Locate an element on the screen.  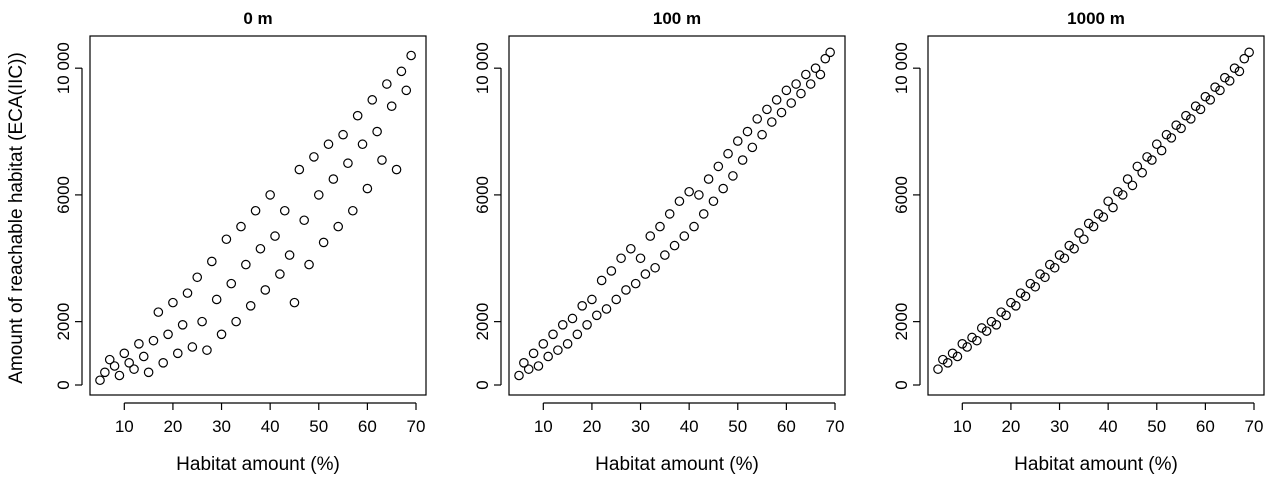
x-tick-label: 60 is located at coordinates (367, 426).